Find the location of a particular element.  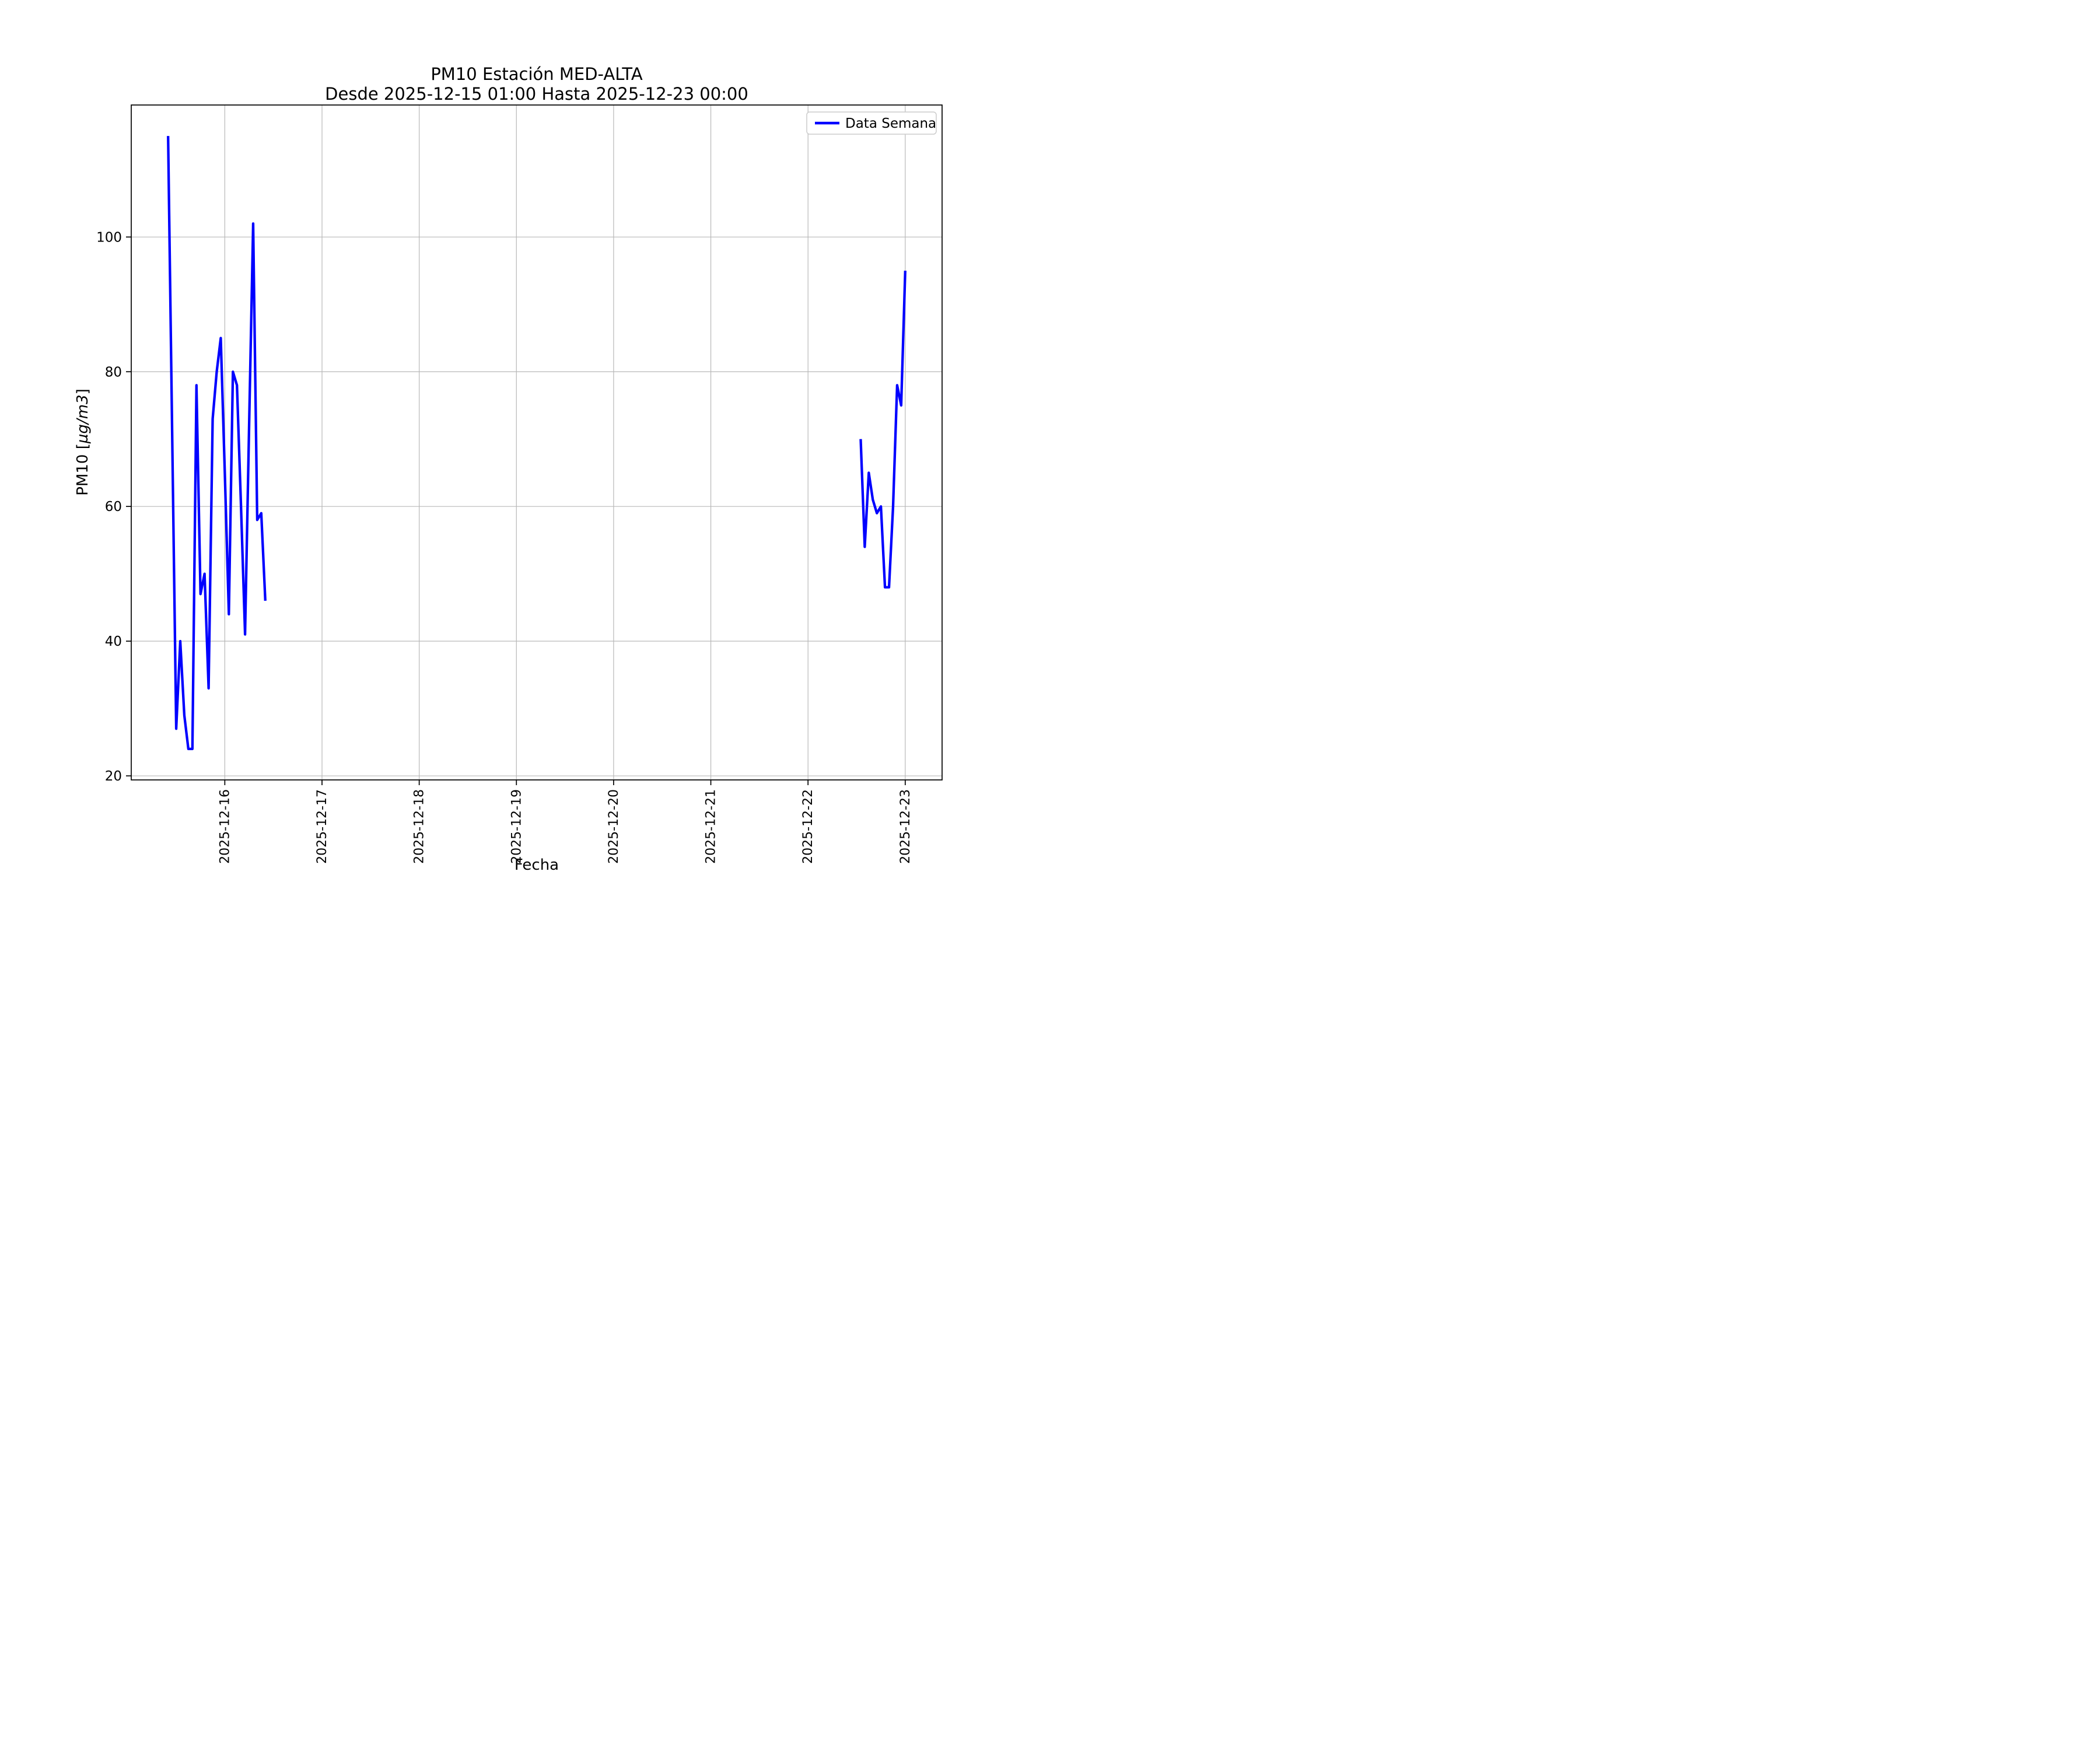

x-tick-label: 2025-12-18 is located at coordinates (419, 827).